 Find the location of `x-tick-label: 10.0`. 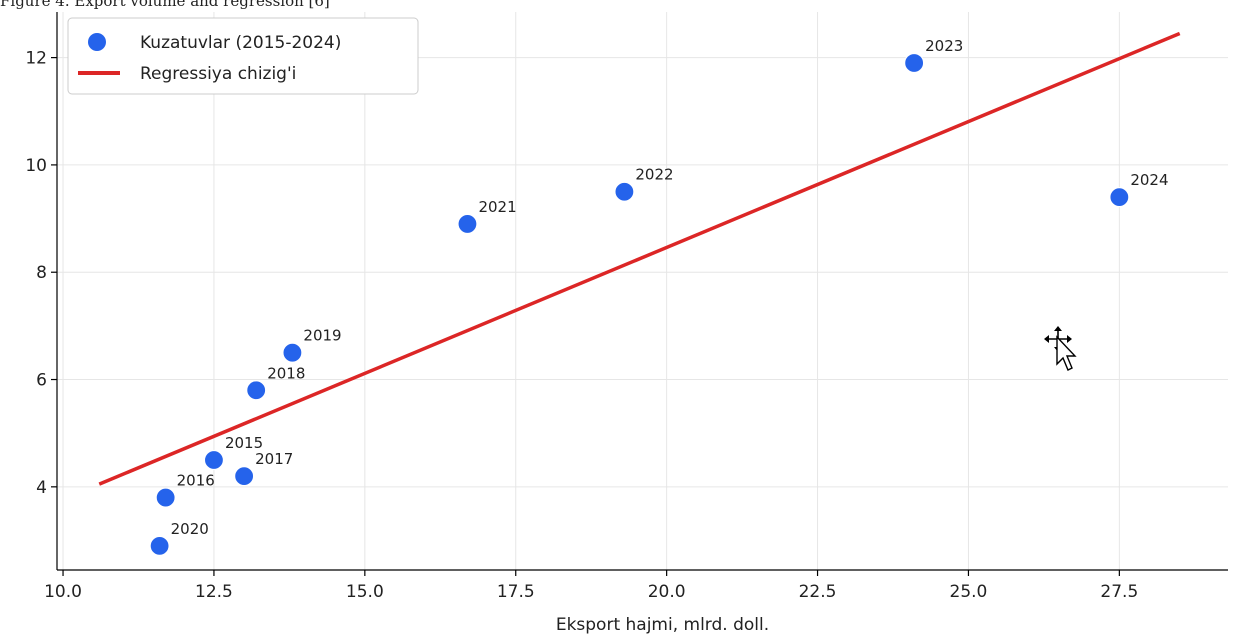

x-tick-label: 10.0 is located at coordinates (63, 592).